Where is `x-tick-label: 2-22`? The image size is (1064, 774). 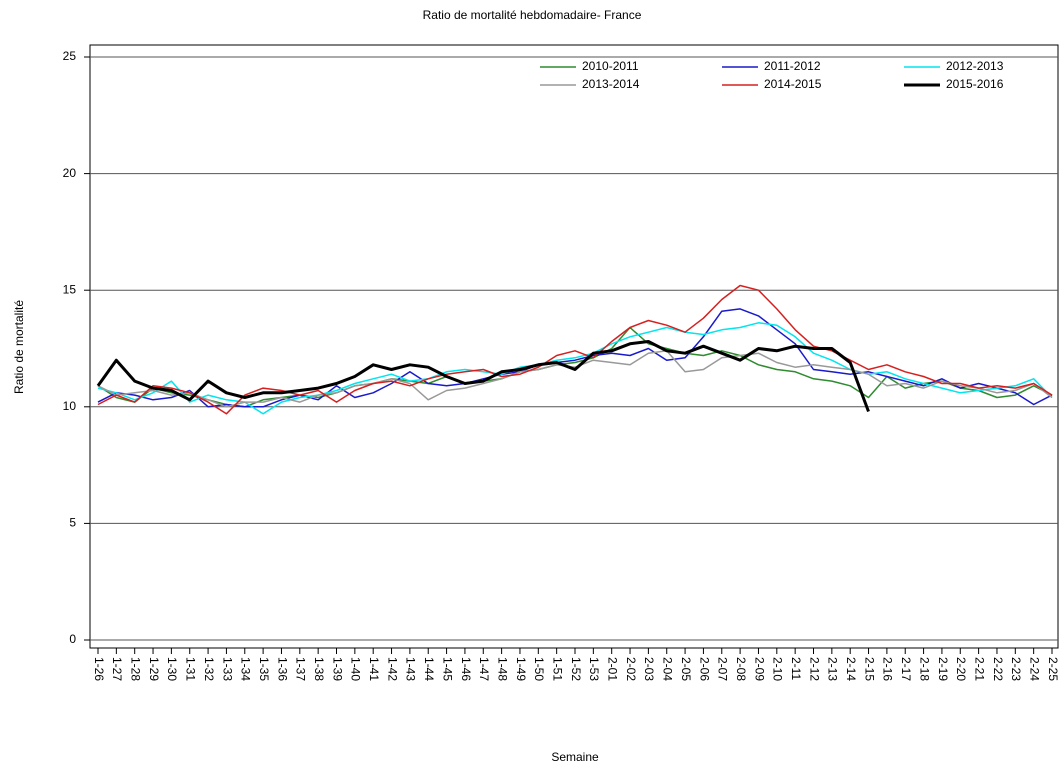
x-tick-label: 2-22 is located at coordinates (998, 669).